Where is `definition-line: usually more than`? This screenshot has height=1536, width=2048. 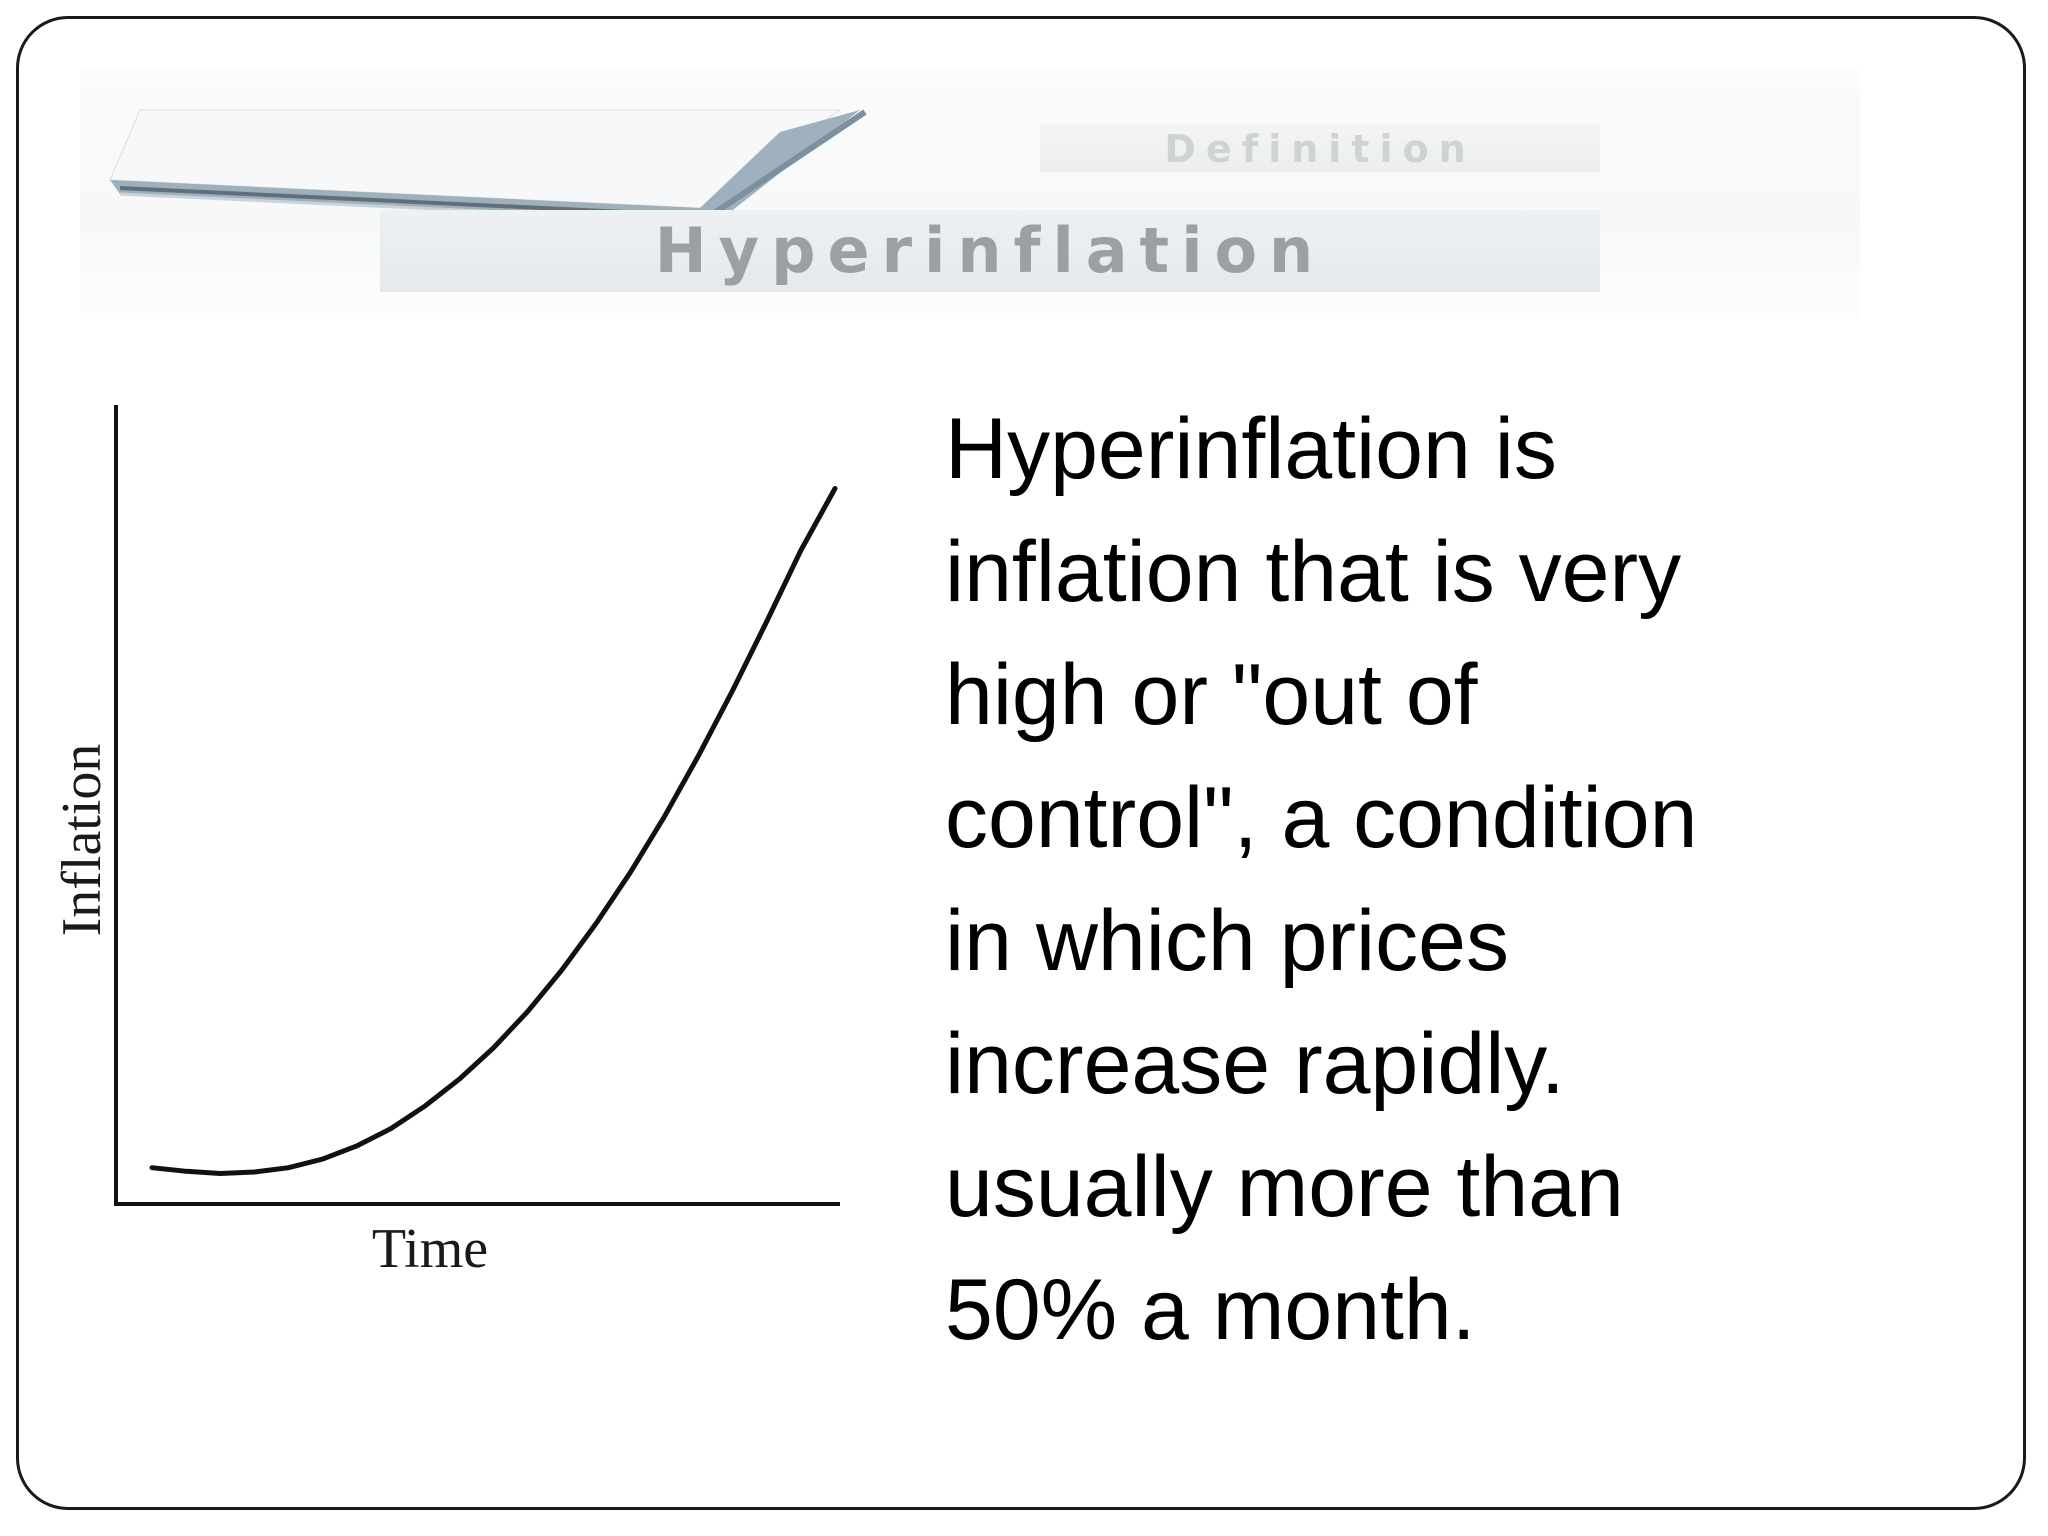
definition-line: usually more than is located at coordinates (1284, 1187).